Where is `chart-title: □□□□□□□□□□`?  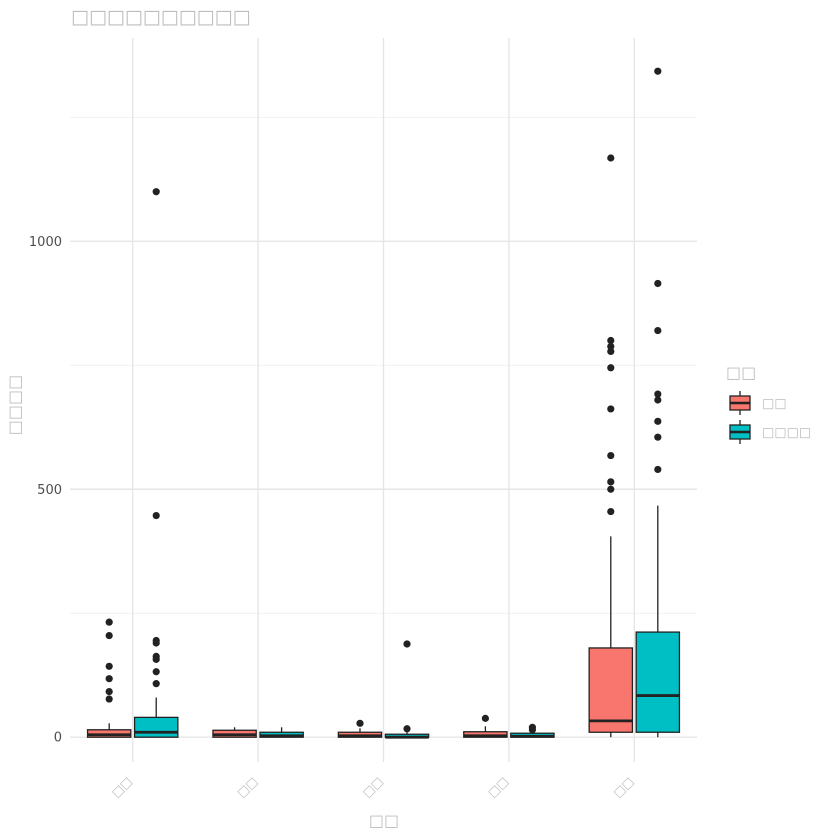
chart-title: □□□□□□□□□□ is located at coordinates (161, 17).